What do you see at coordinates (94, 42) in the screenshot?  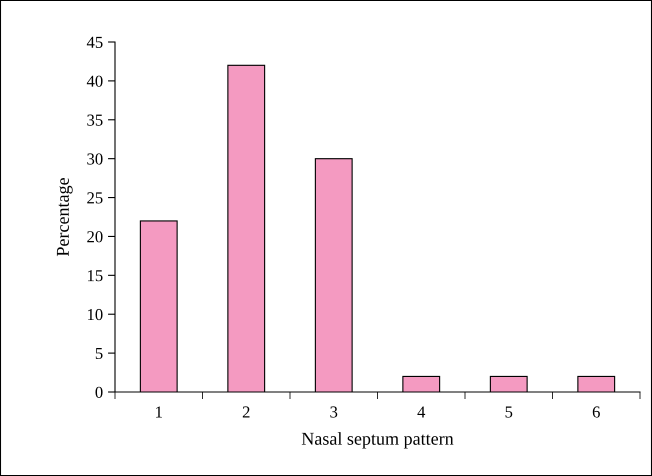 I see `y-tick-label: 45` at bounding box center [94, 42].